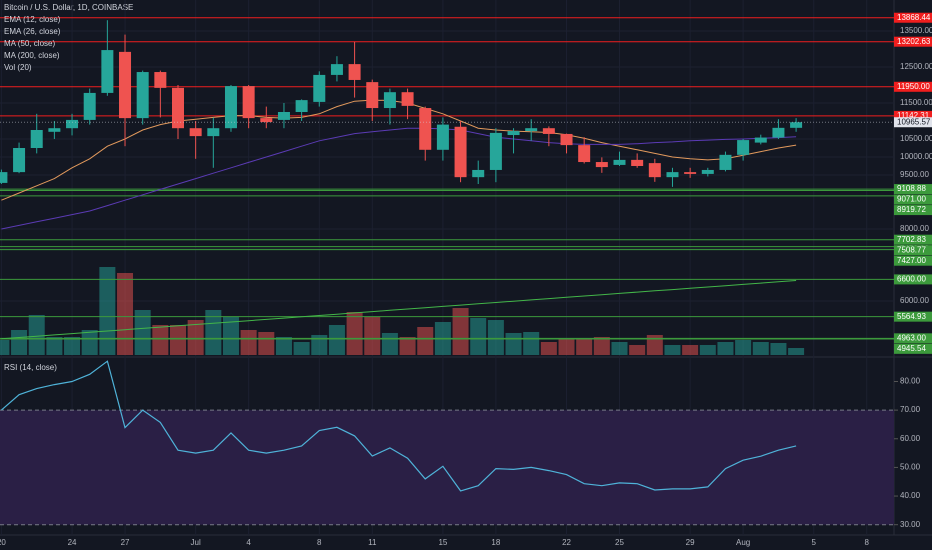 The image size is (932, 550). What do you see at coordinates (196, 542) in the screenshot?
I see `x-tick-label: Jul` at bounding box center [196, 542].